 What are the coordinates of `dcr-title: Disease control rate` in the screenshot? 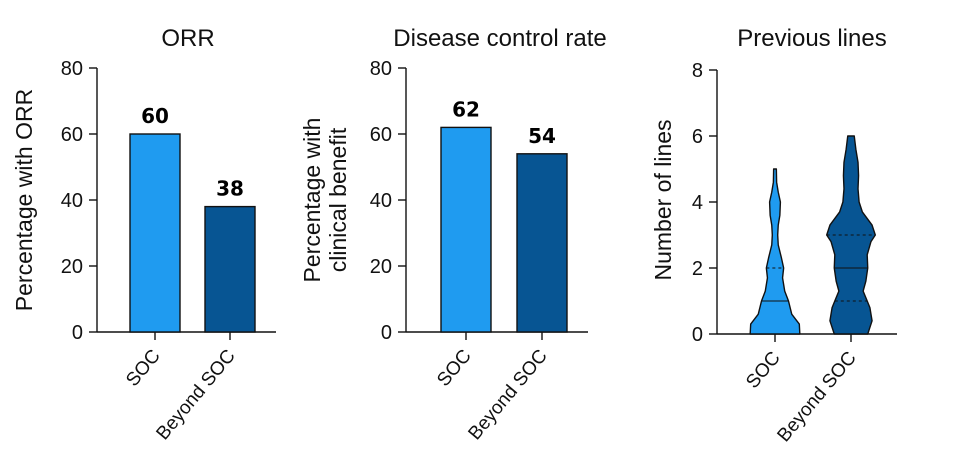 It's located at (499, 38).